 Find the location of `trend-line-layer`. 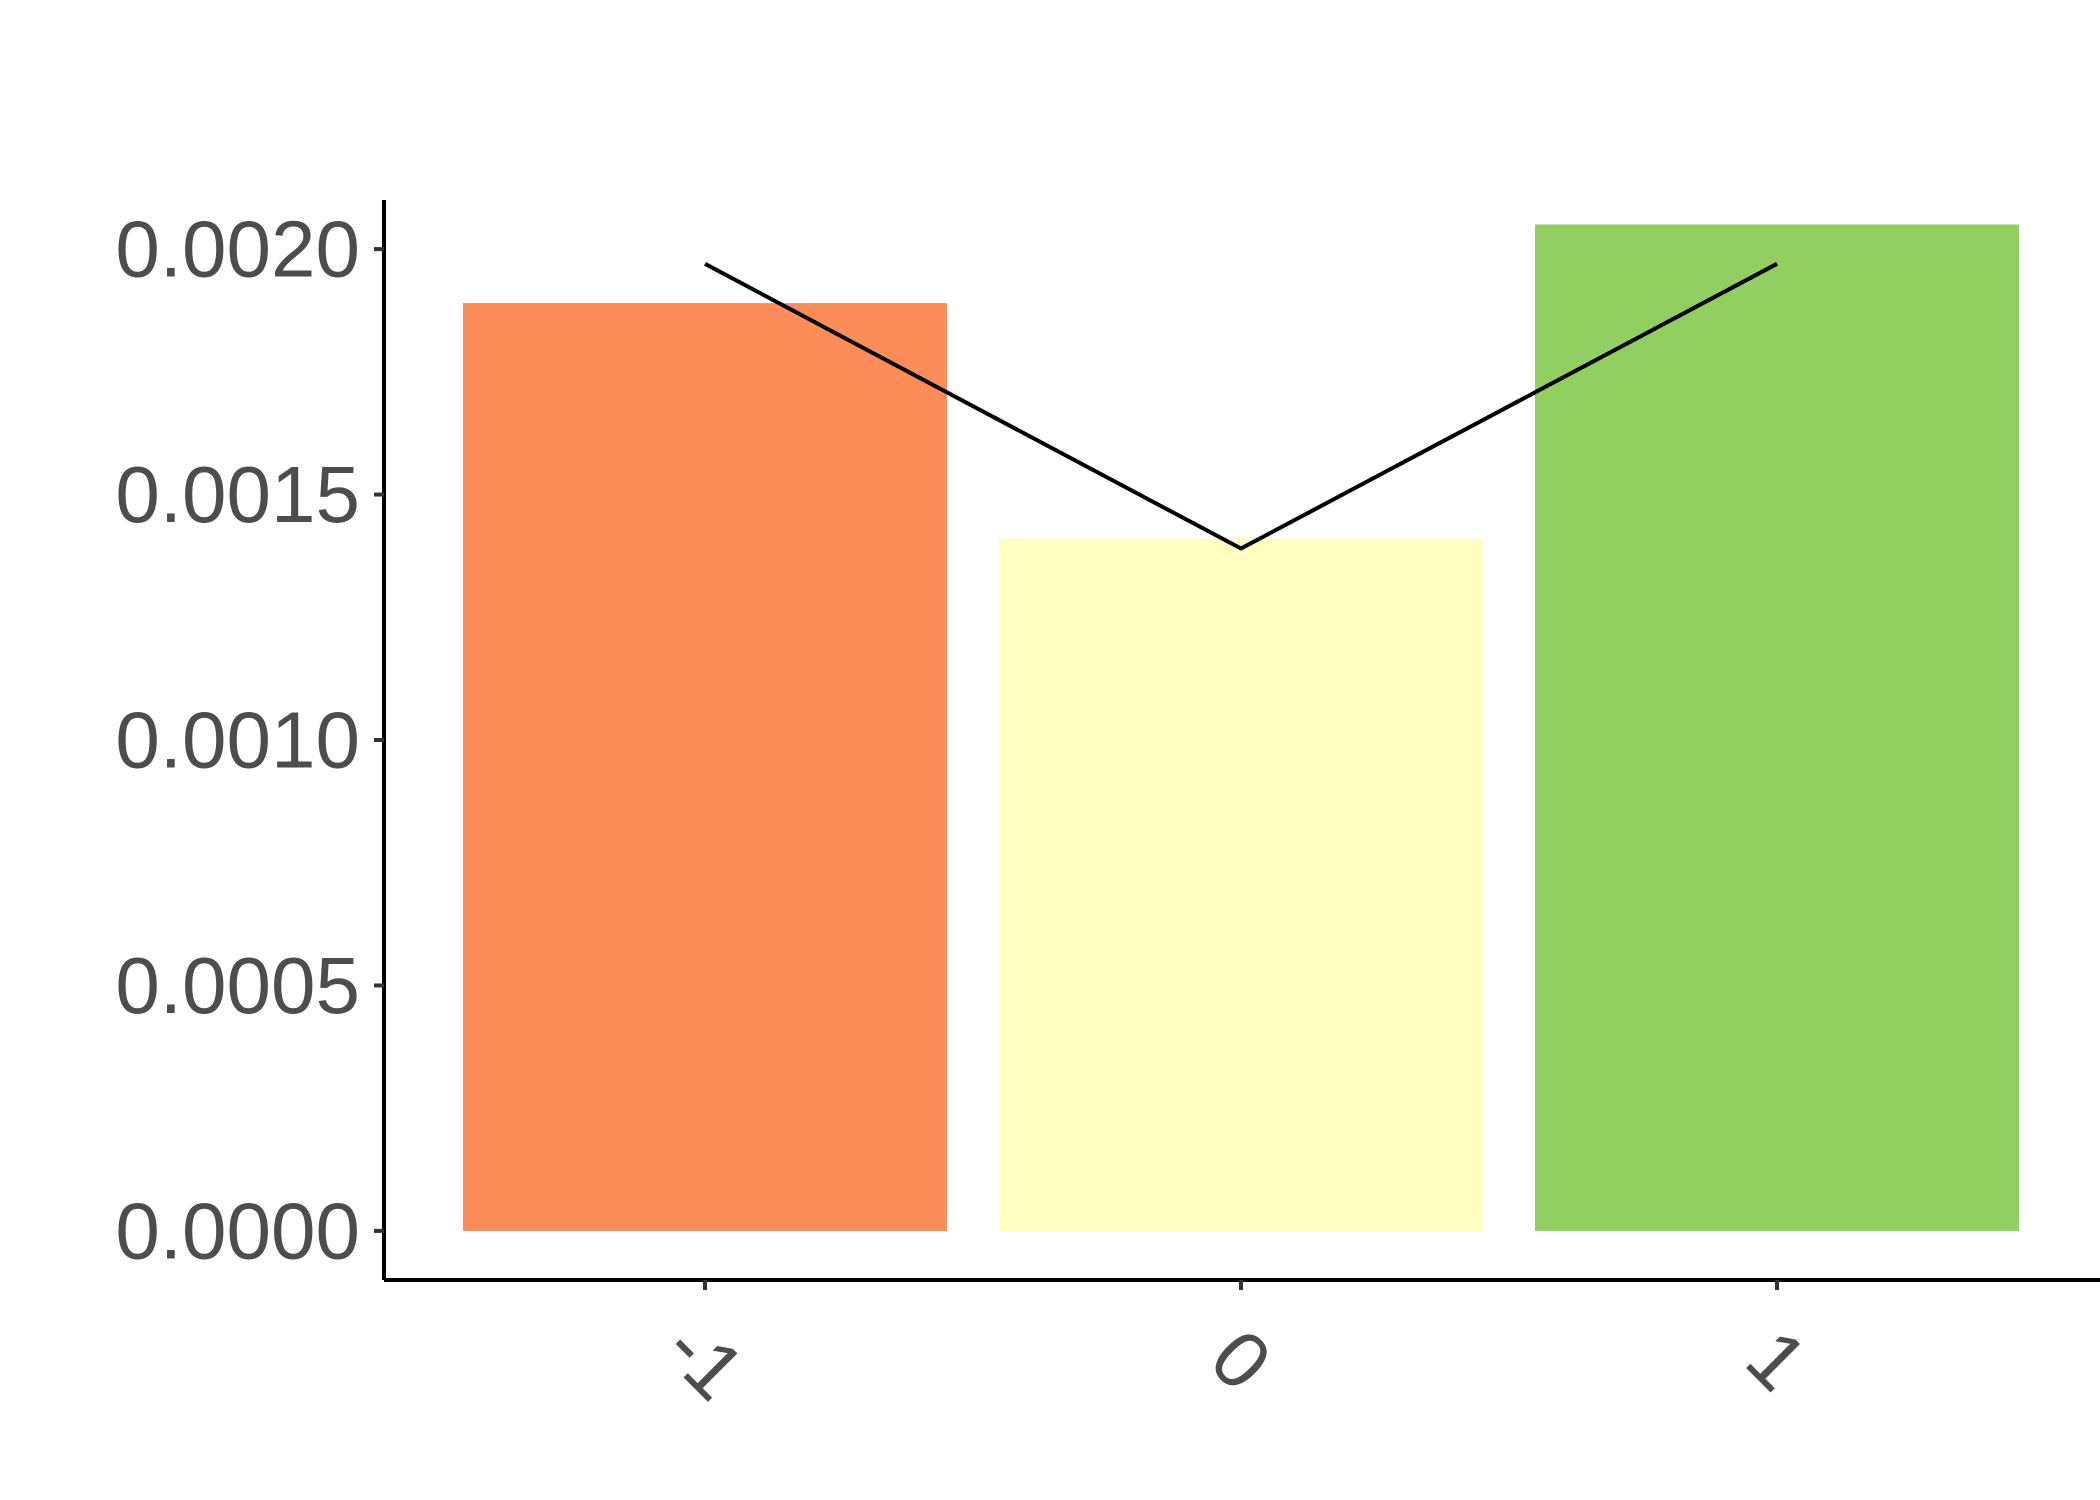

trend-line-layer is located at coordinates (1241, 406).